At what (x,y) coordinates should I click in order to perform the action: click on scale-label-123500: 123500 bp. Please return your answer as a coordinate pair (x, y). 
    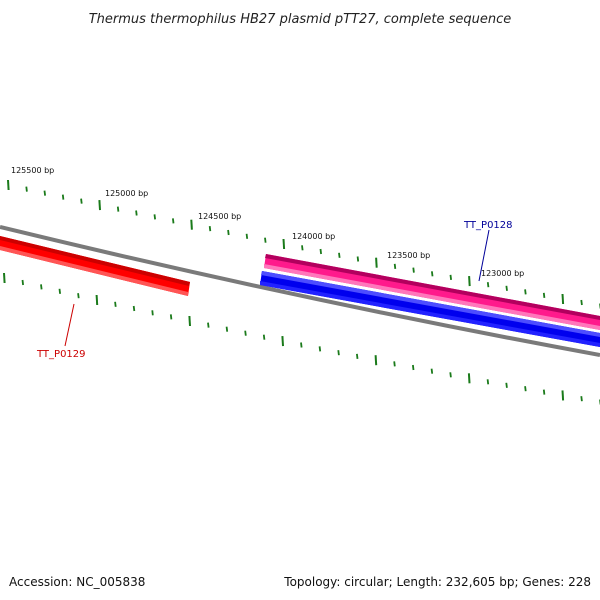
    Looking at the image, I should click on (408, 255).